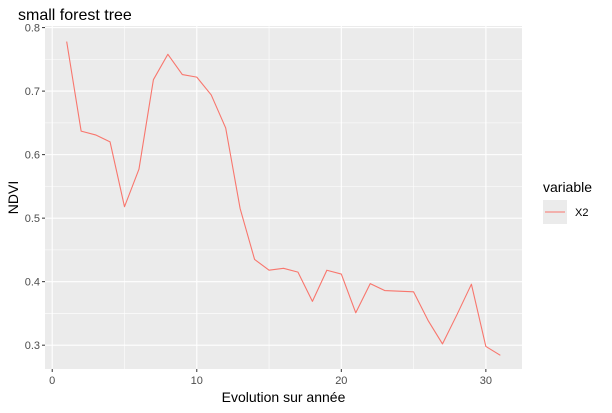  Describe the element at coordinates (52, 381) in the screenshot. I see `x-tick-label: 0` at that location.